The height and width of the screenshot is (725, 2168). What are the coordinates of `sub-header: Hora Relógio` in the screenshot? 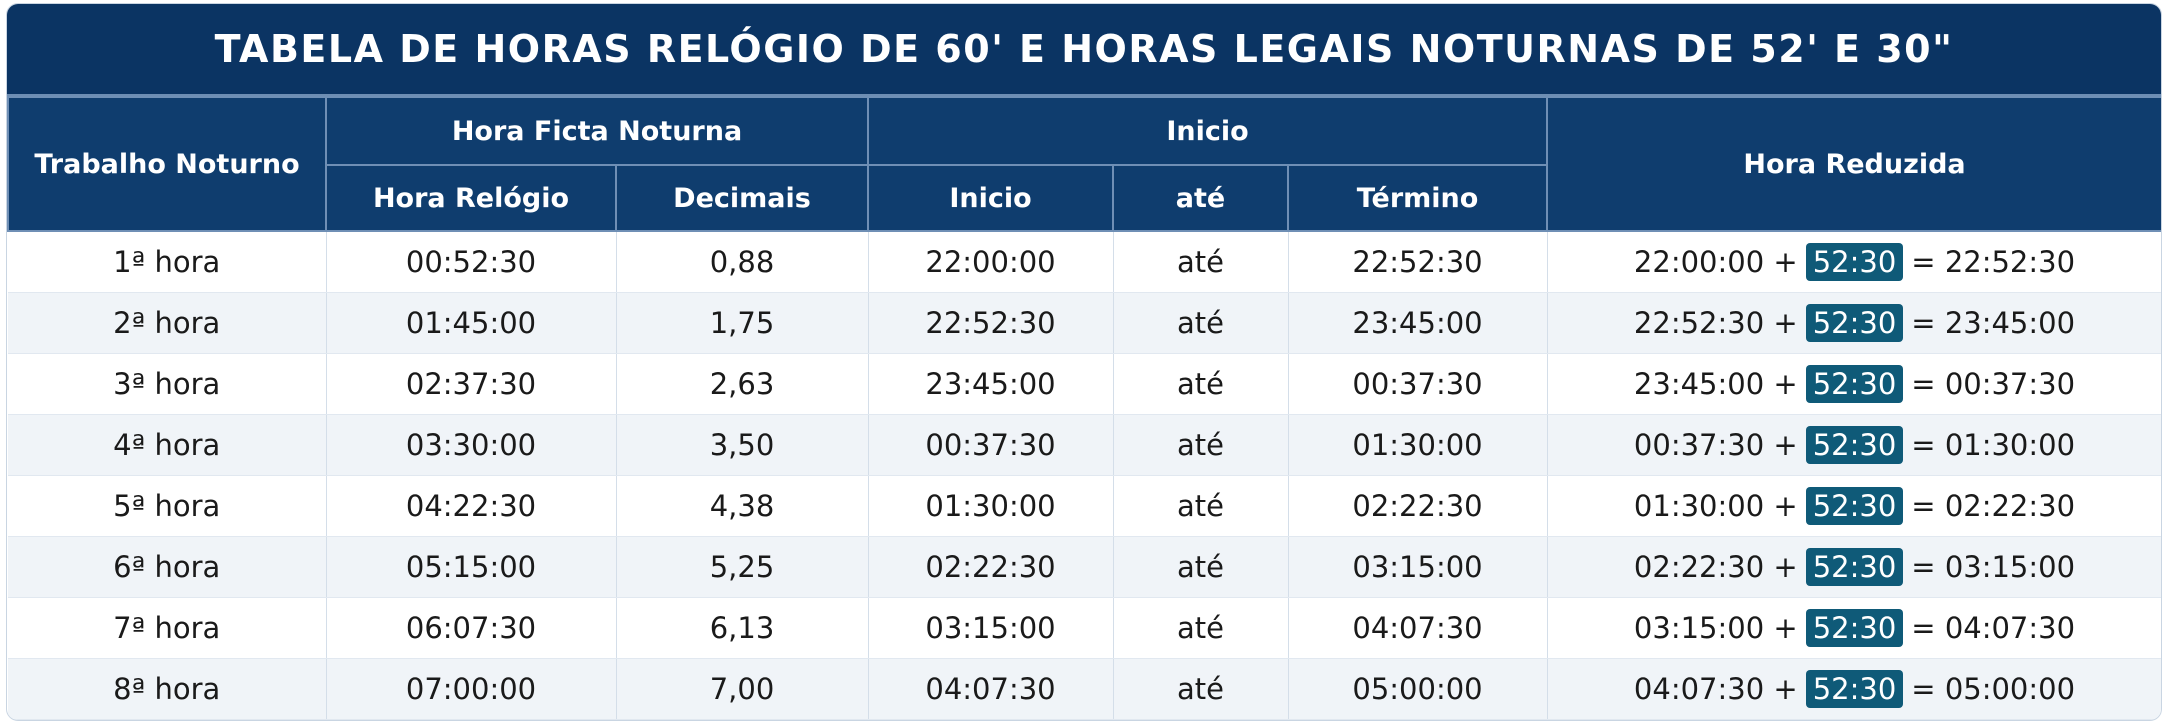 It's located at (471, 198).